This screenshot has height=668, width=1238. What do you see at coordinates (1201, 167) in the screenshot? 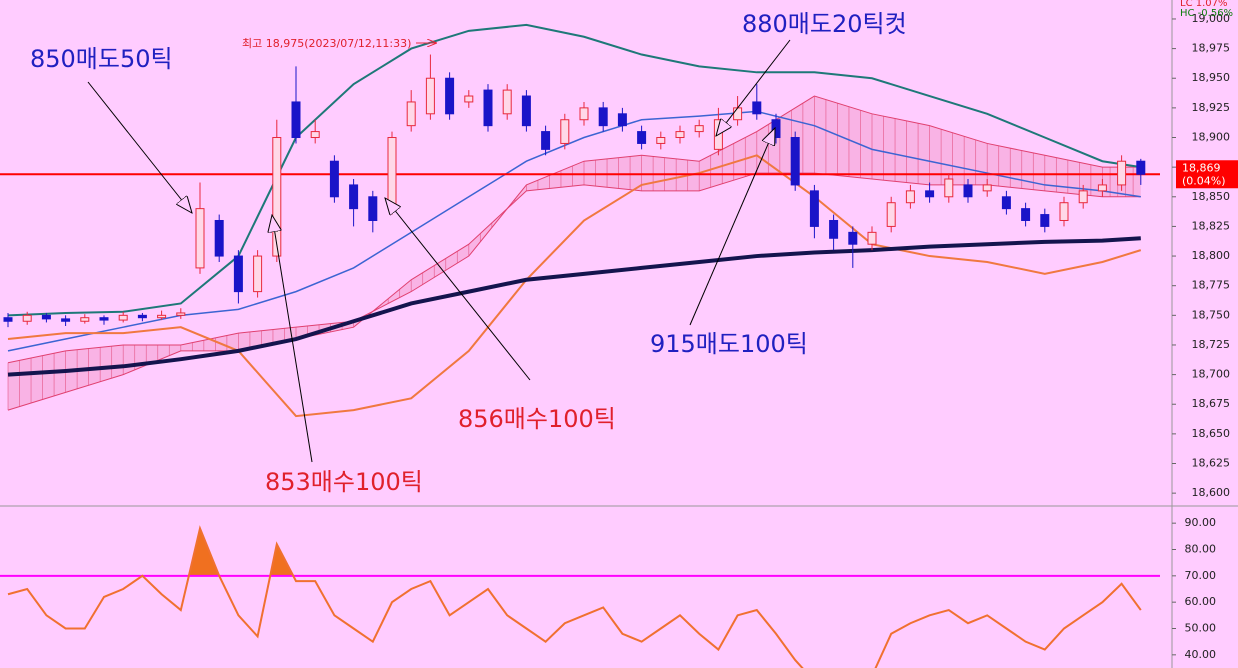
I see `price-label: 18,869` at bounding box center [1201, 167].